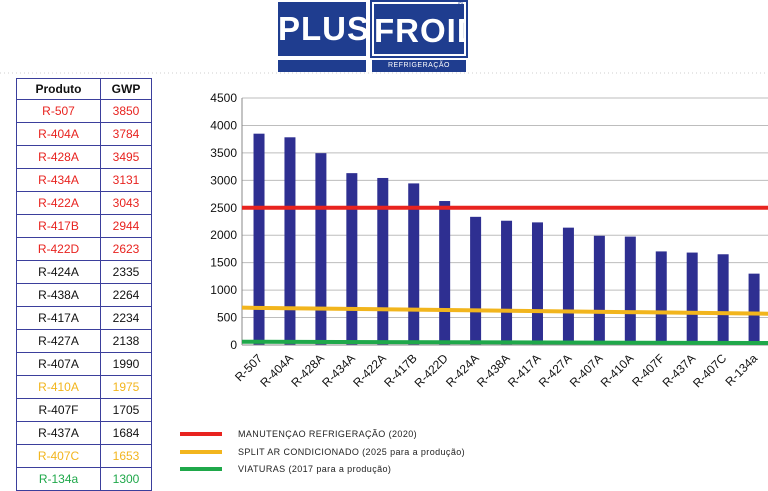 This screenshot has width=768, height=491. What do you see at coordinates (58, 318) in the screenshot?
I see `cell-produto: R-417A` at bounding box center [58, 318].